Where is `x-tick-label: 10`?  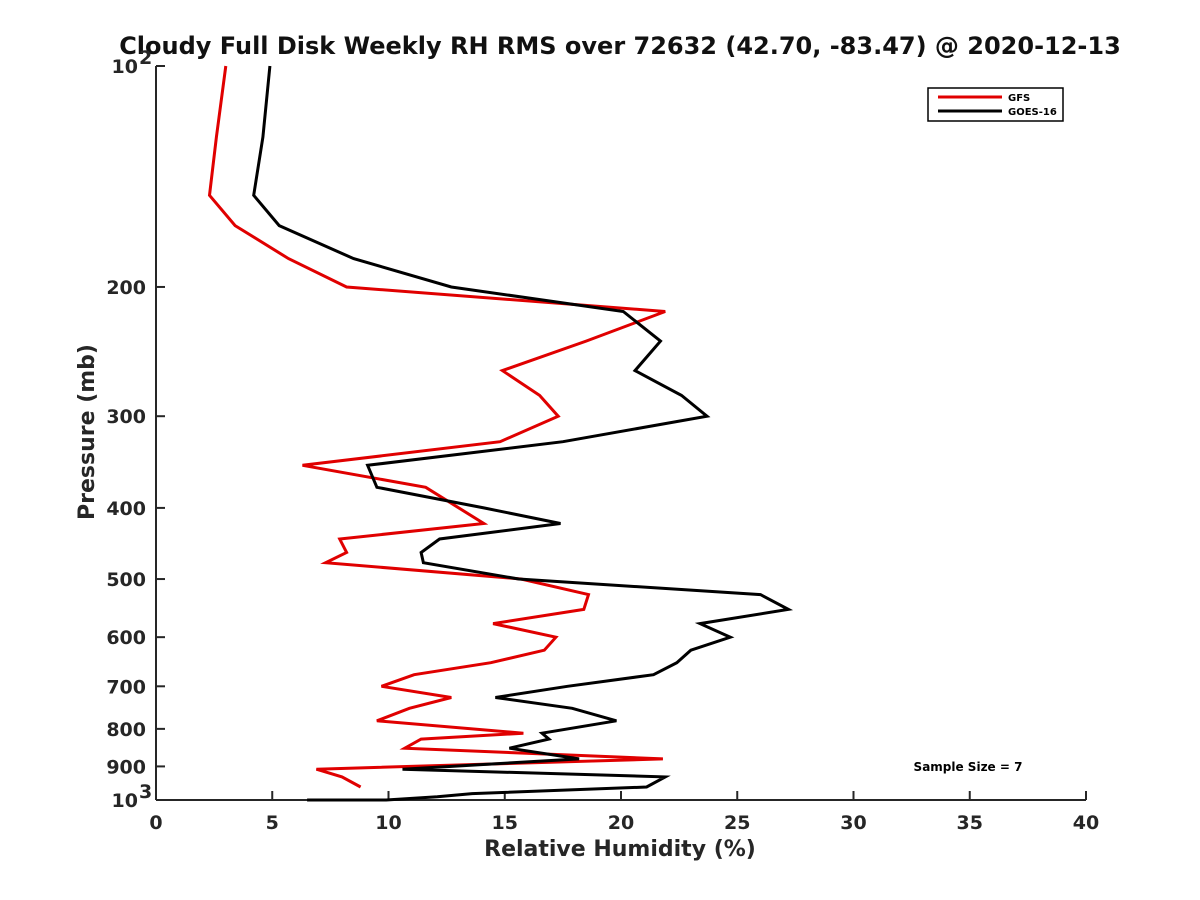
x-tick-label: 10 is located at coordinates (388, 823).